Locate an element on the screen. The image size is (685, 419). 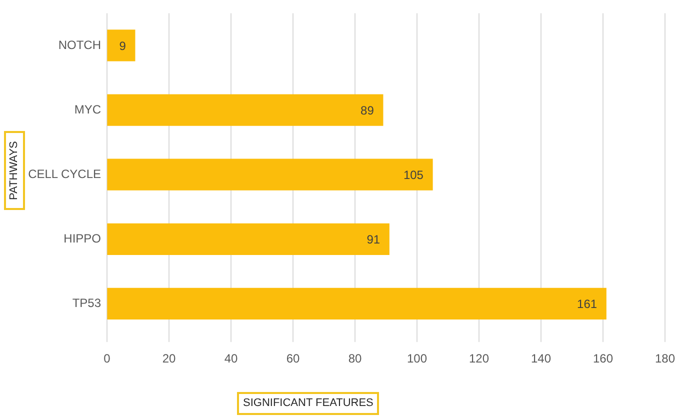
data-label: 161 is located at coordinates (587, 304).